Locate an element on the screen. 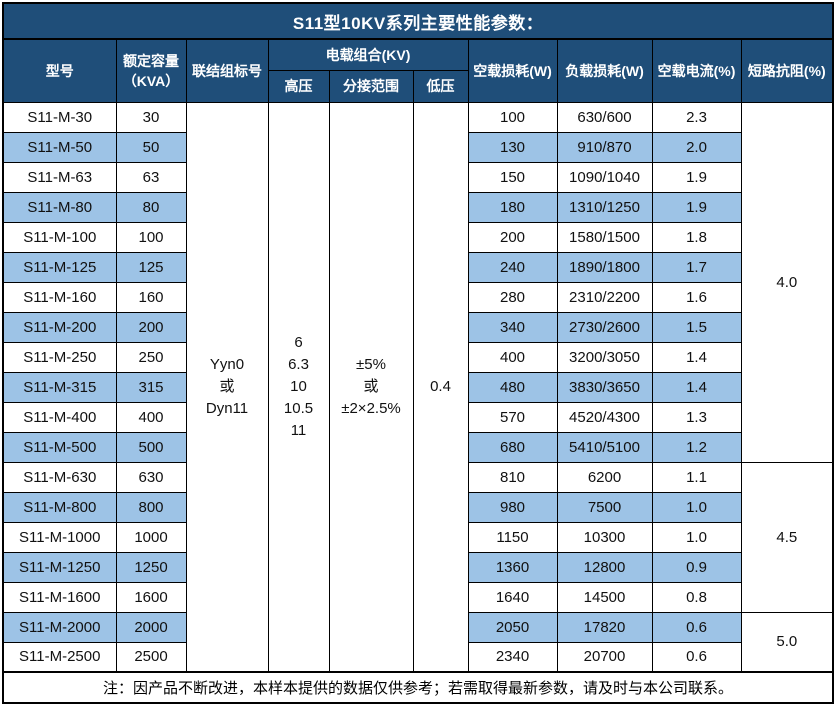  cell-high-voltage-line: 6.3 is located at coordinates (298, 364).